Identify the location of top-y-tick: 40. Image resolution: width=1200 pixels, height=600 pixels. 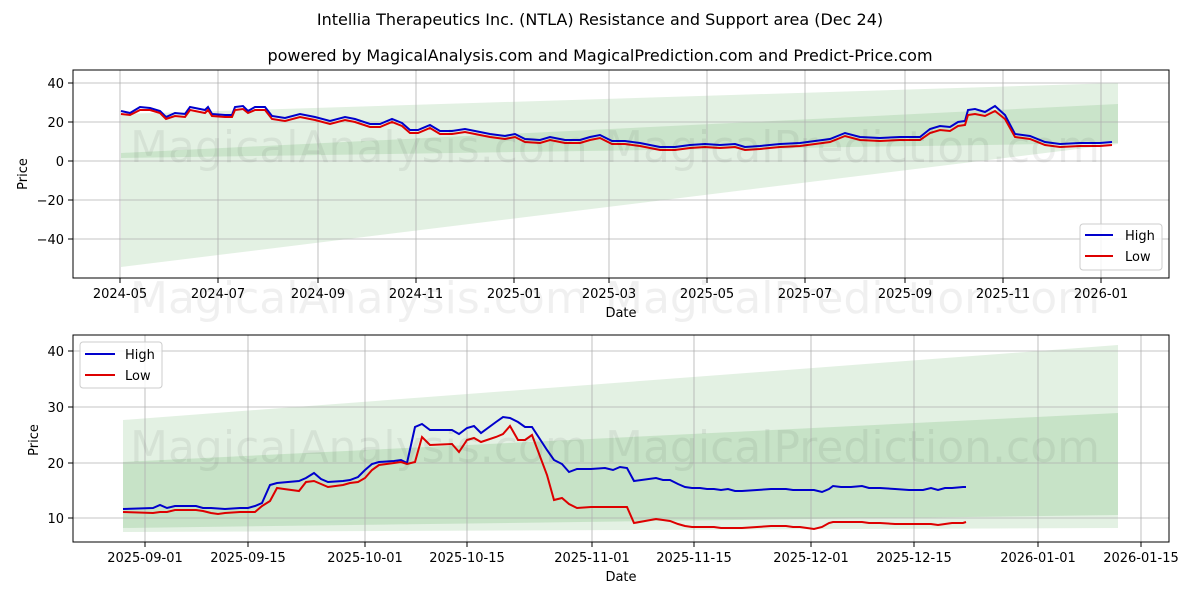
(55, 84).